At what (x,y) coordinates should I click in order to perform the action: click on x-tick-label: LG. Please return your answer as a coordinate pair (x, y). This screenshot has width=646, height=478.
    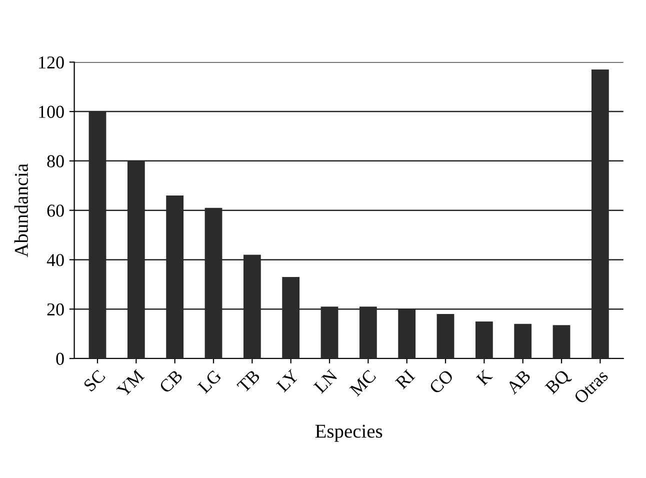
    Looking at the image, I should click on (209, 381).